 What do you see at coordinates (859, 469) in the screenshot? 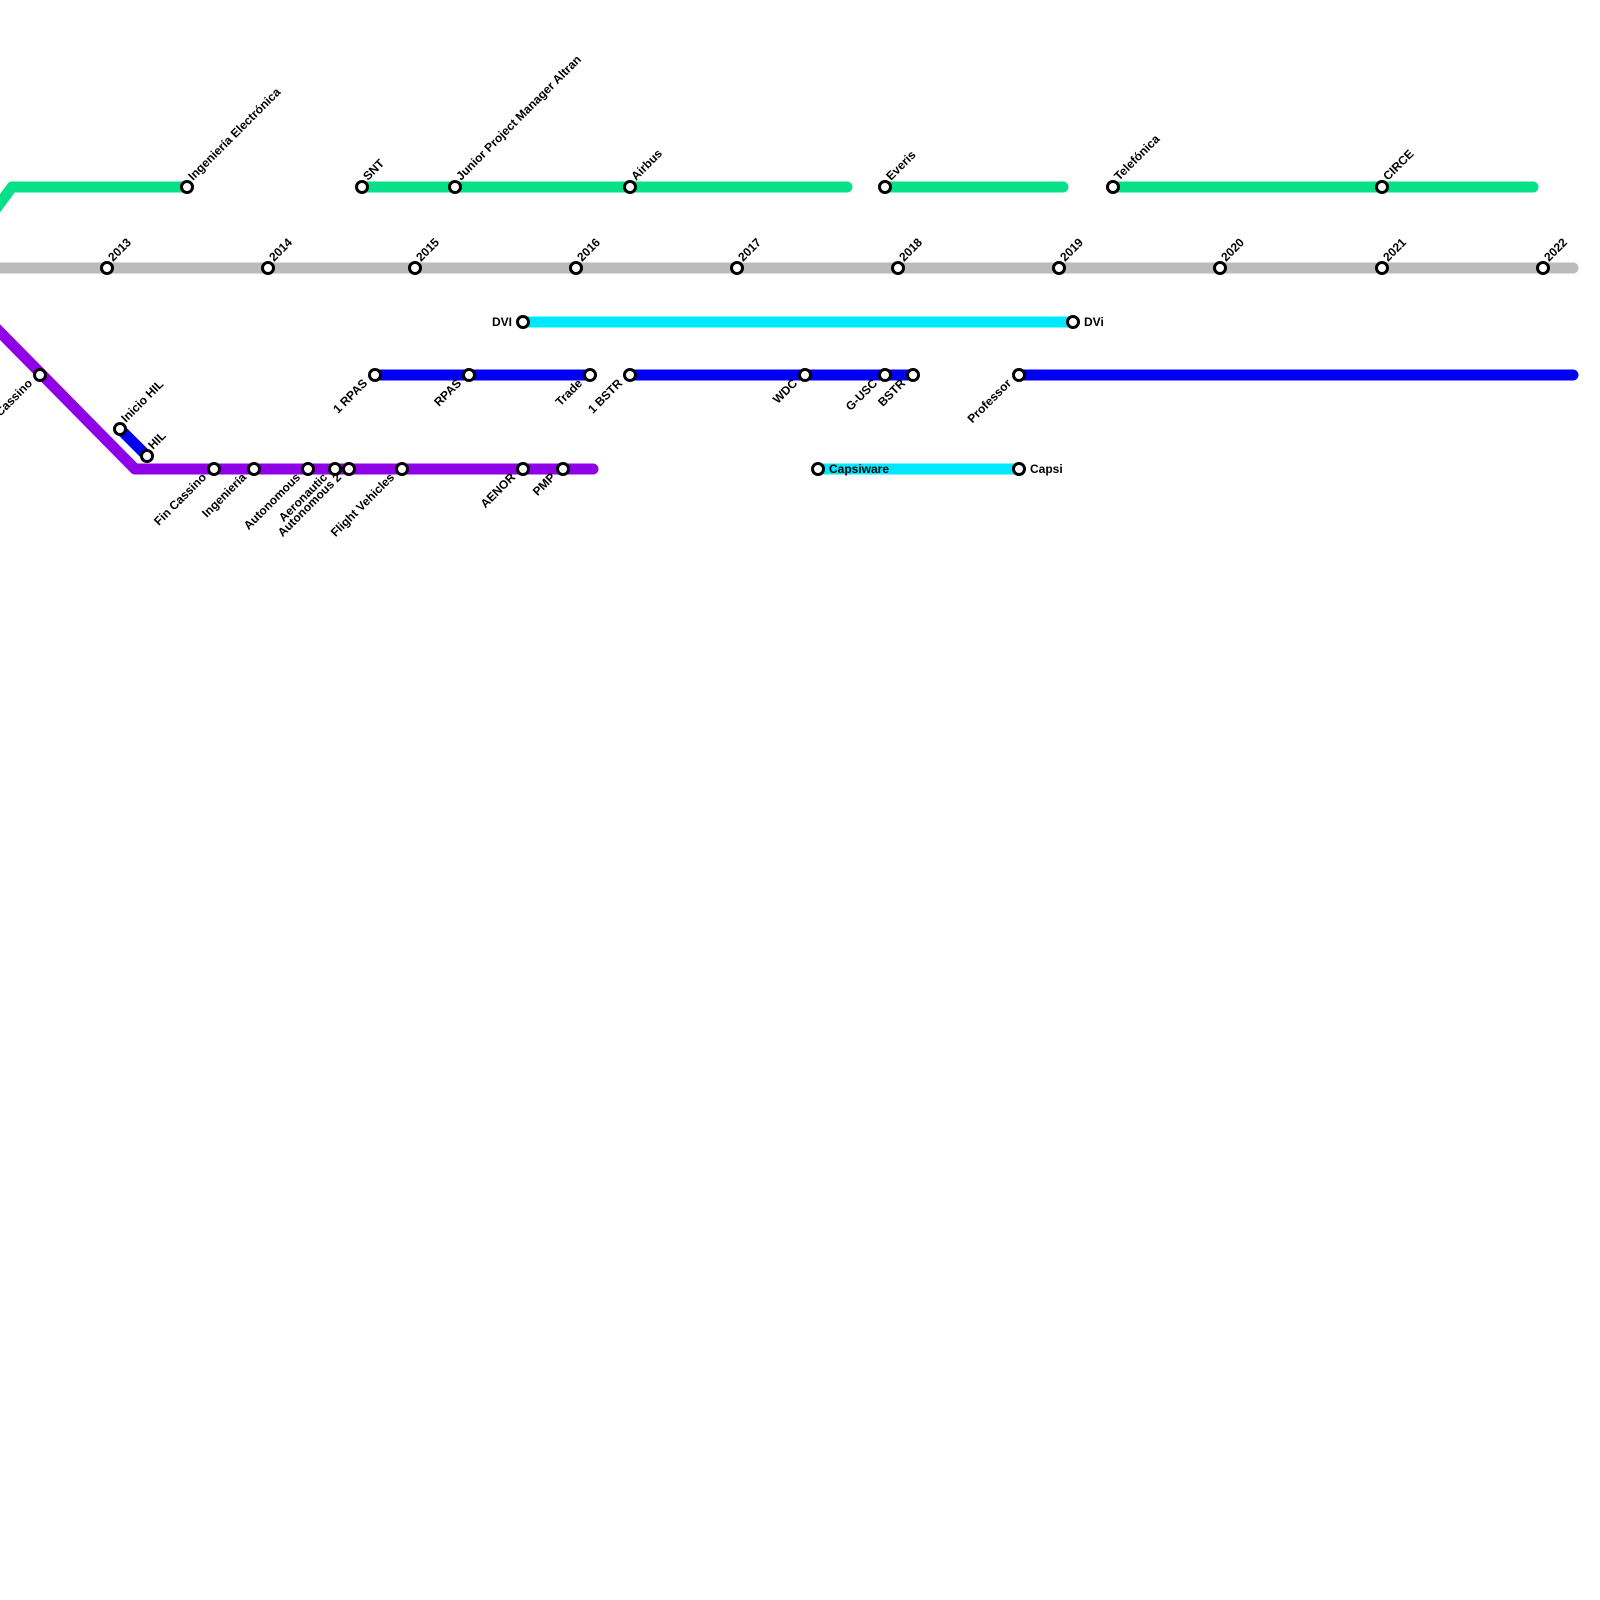
I see `station-label: Capsiware` at bounding box center [859, 469].